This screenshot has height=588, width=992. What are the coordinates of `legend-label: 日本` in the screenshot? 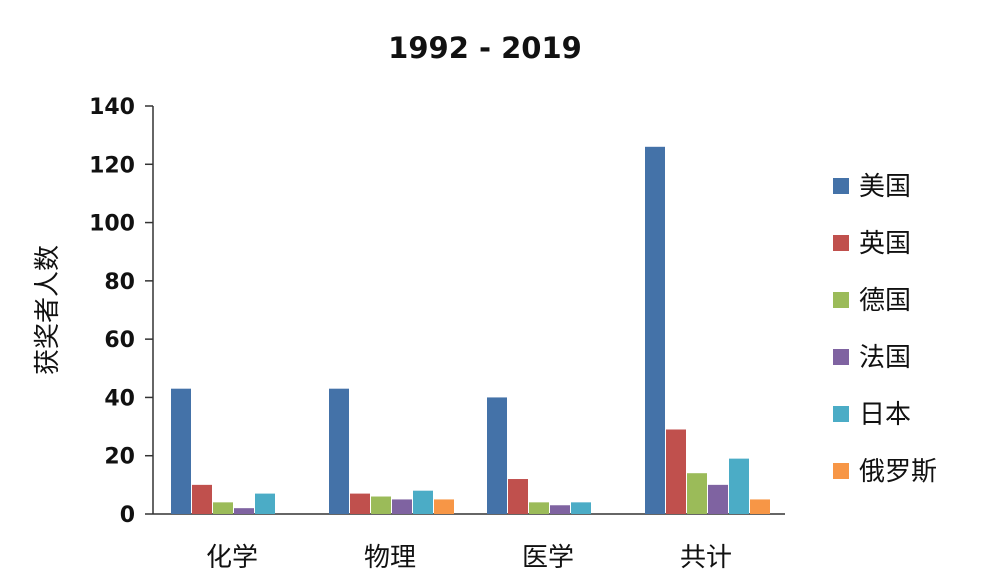 It's located at (885, 415).